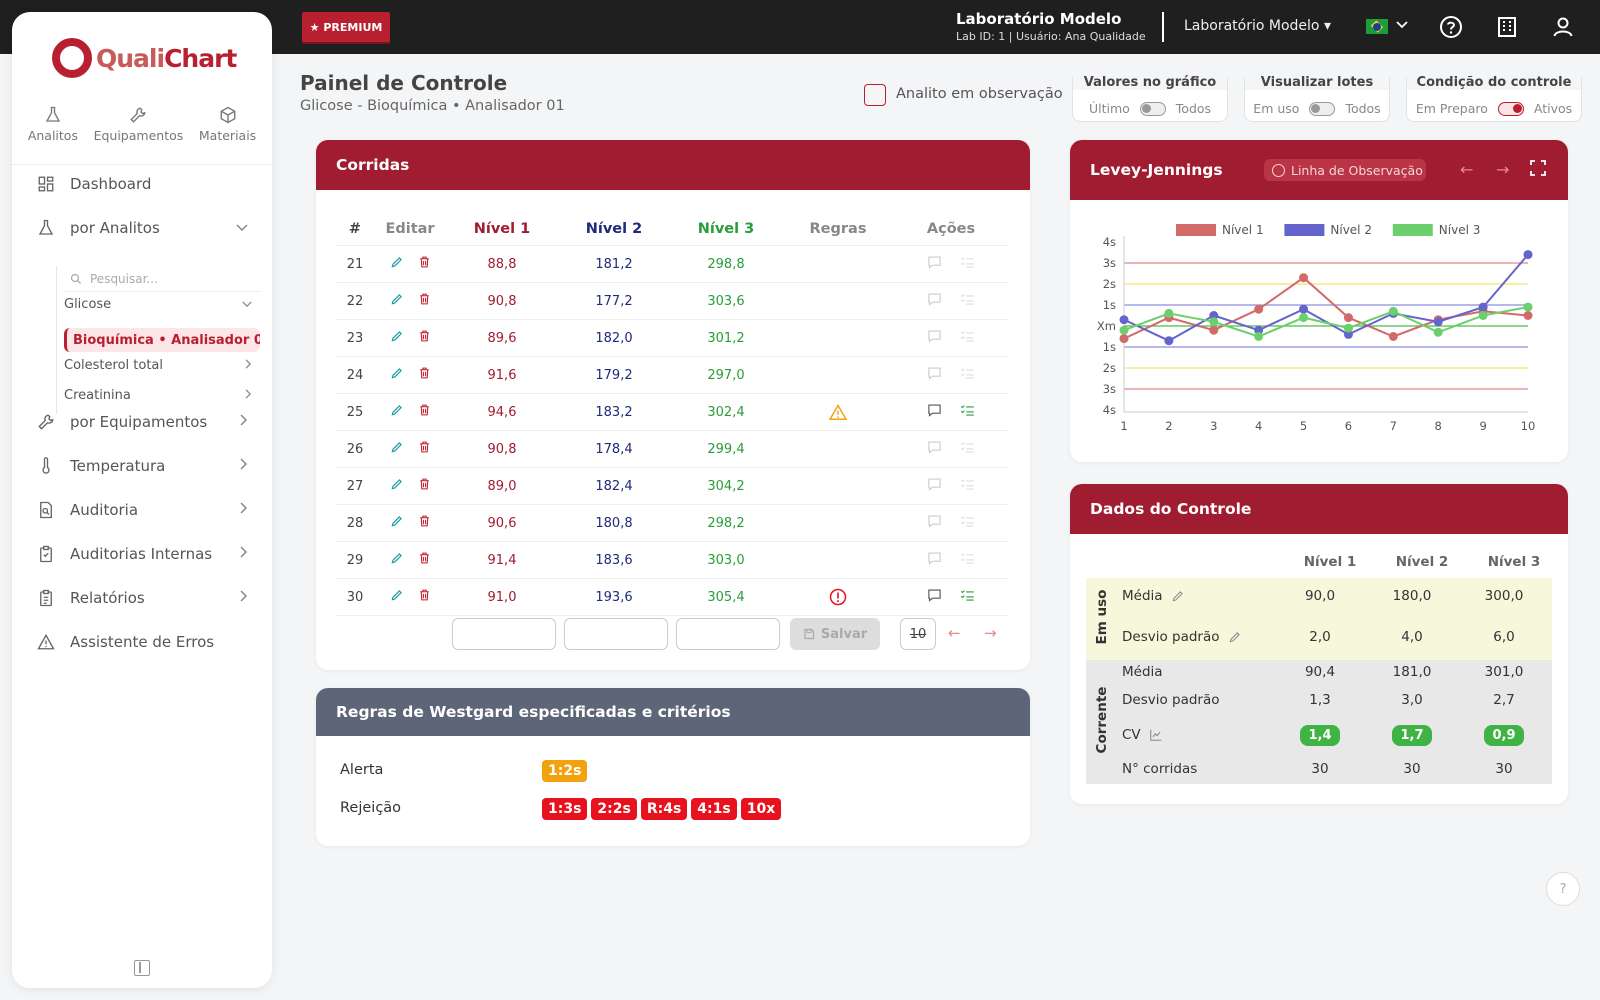 Image resolution: width=1600 pixels, height=1000 pixels. What do you see at coordinates (1142, 672) in the screenshot?
I see `row-label: Média` at bounding box center [1142, 672].